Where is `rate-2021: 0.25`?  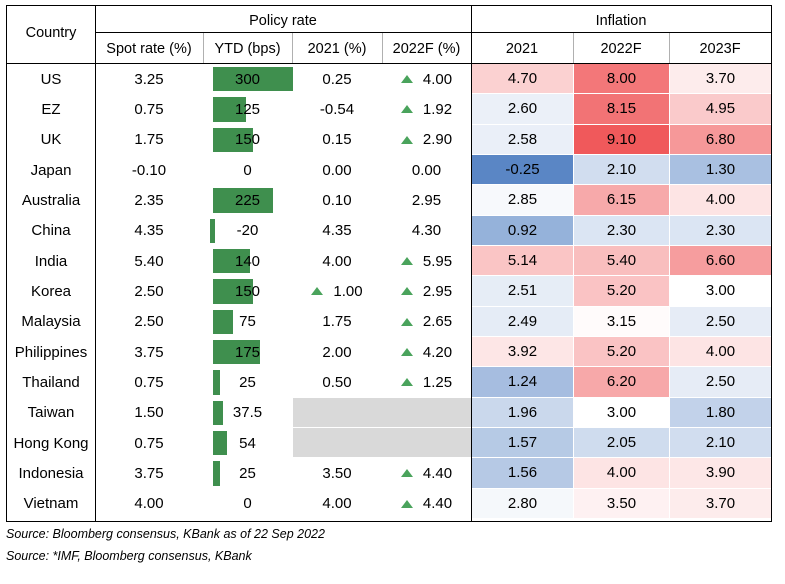
rate-2021: 0.25 is located at coordinates (337, 79).